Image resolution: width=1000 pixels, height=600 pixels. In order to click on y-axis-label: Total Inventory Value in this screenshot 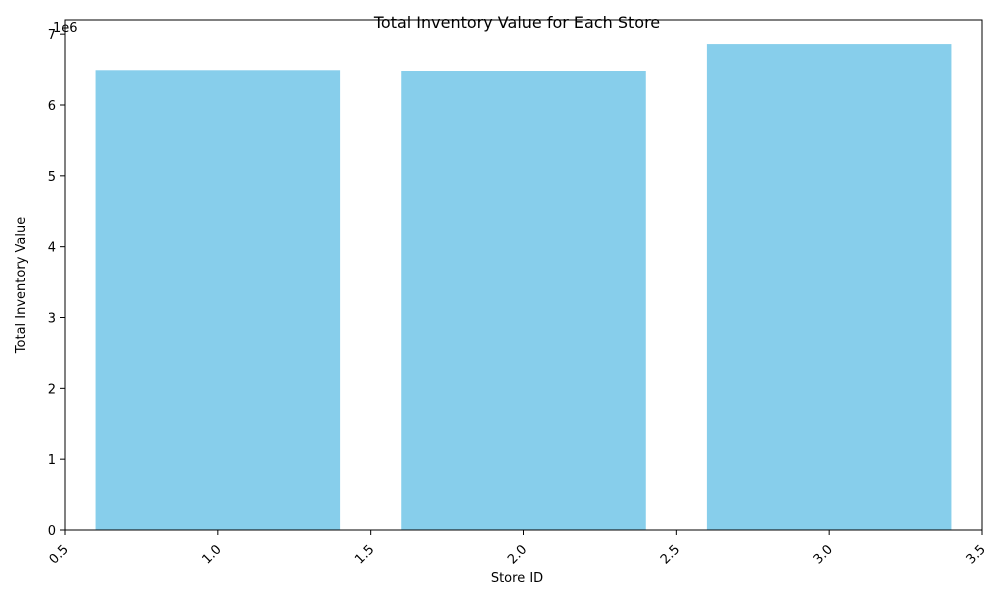, I will do `click(21, 285)`.